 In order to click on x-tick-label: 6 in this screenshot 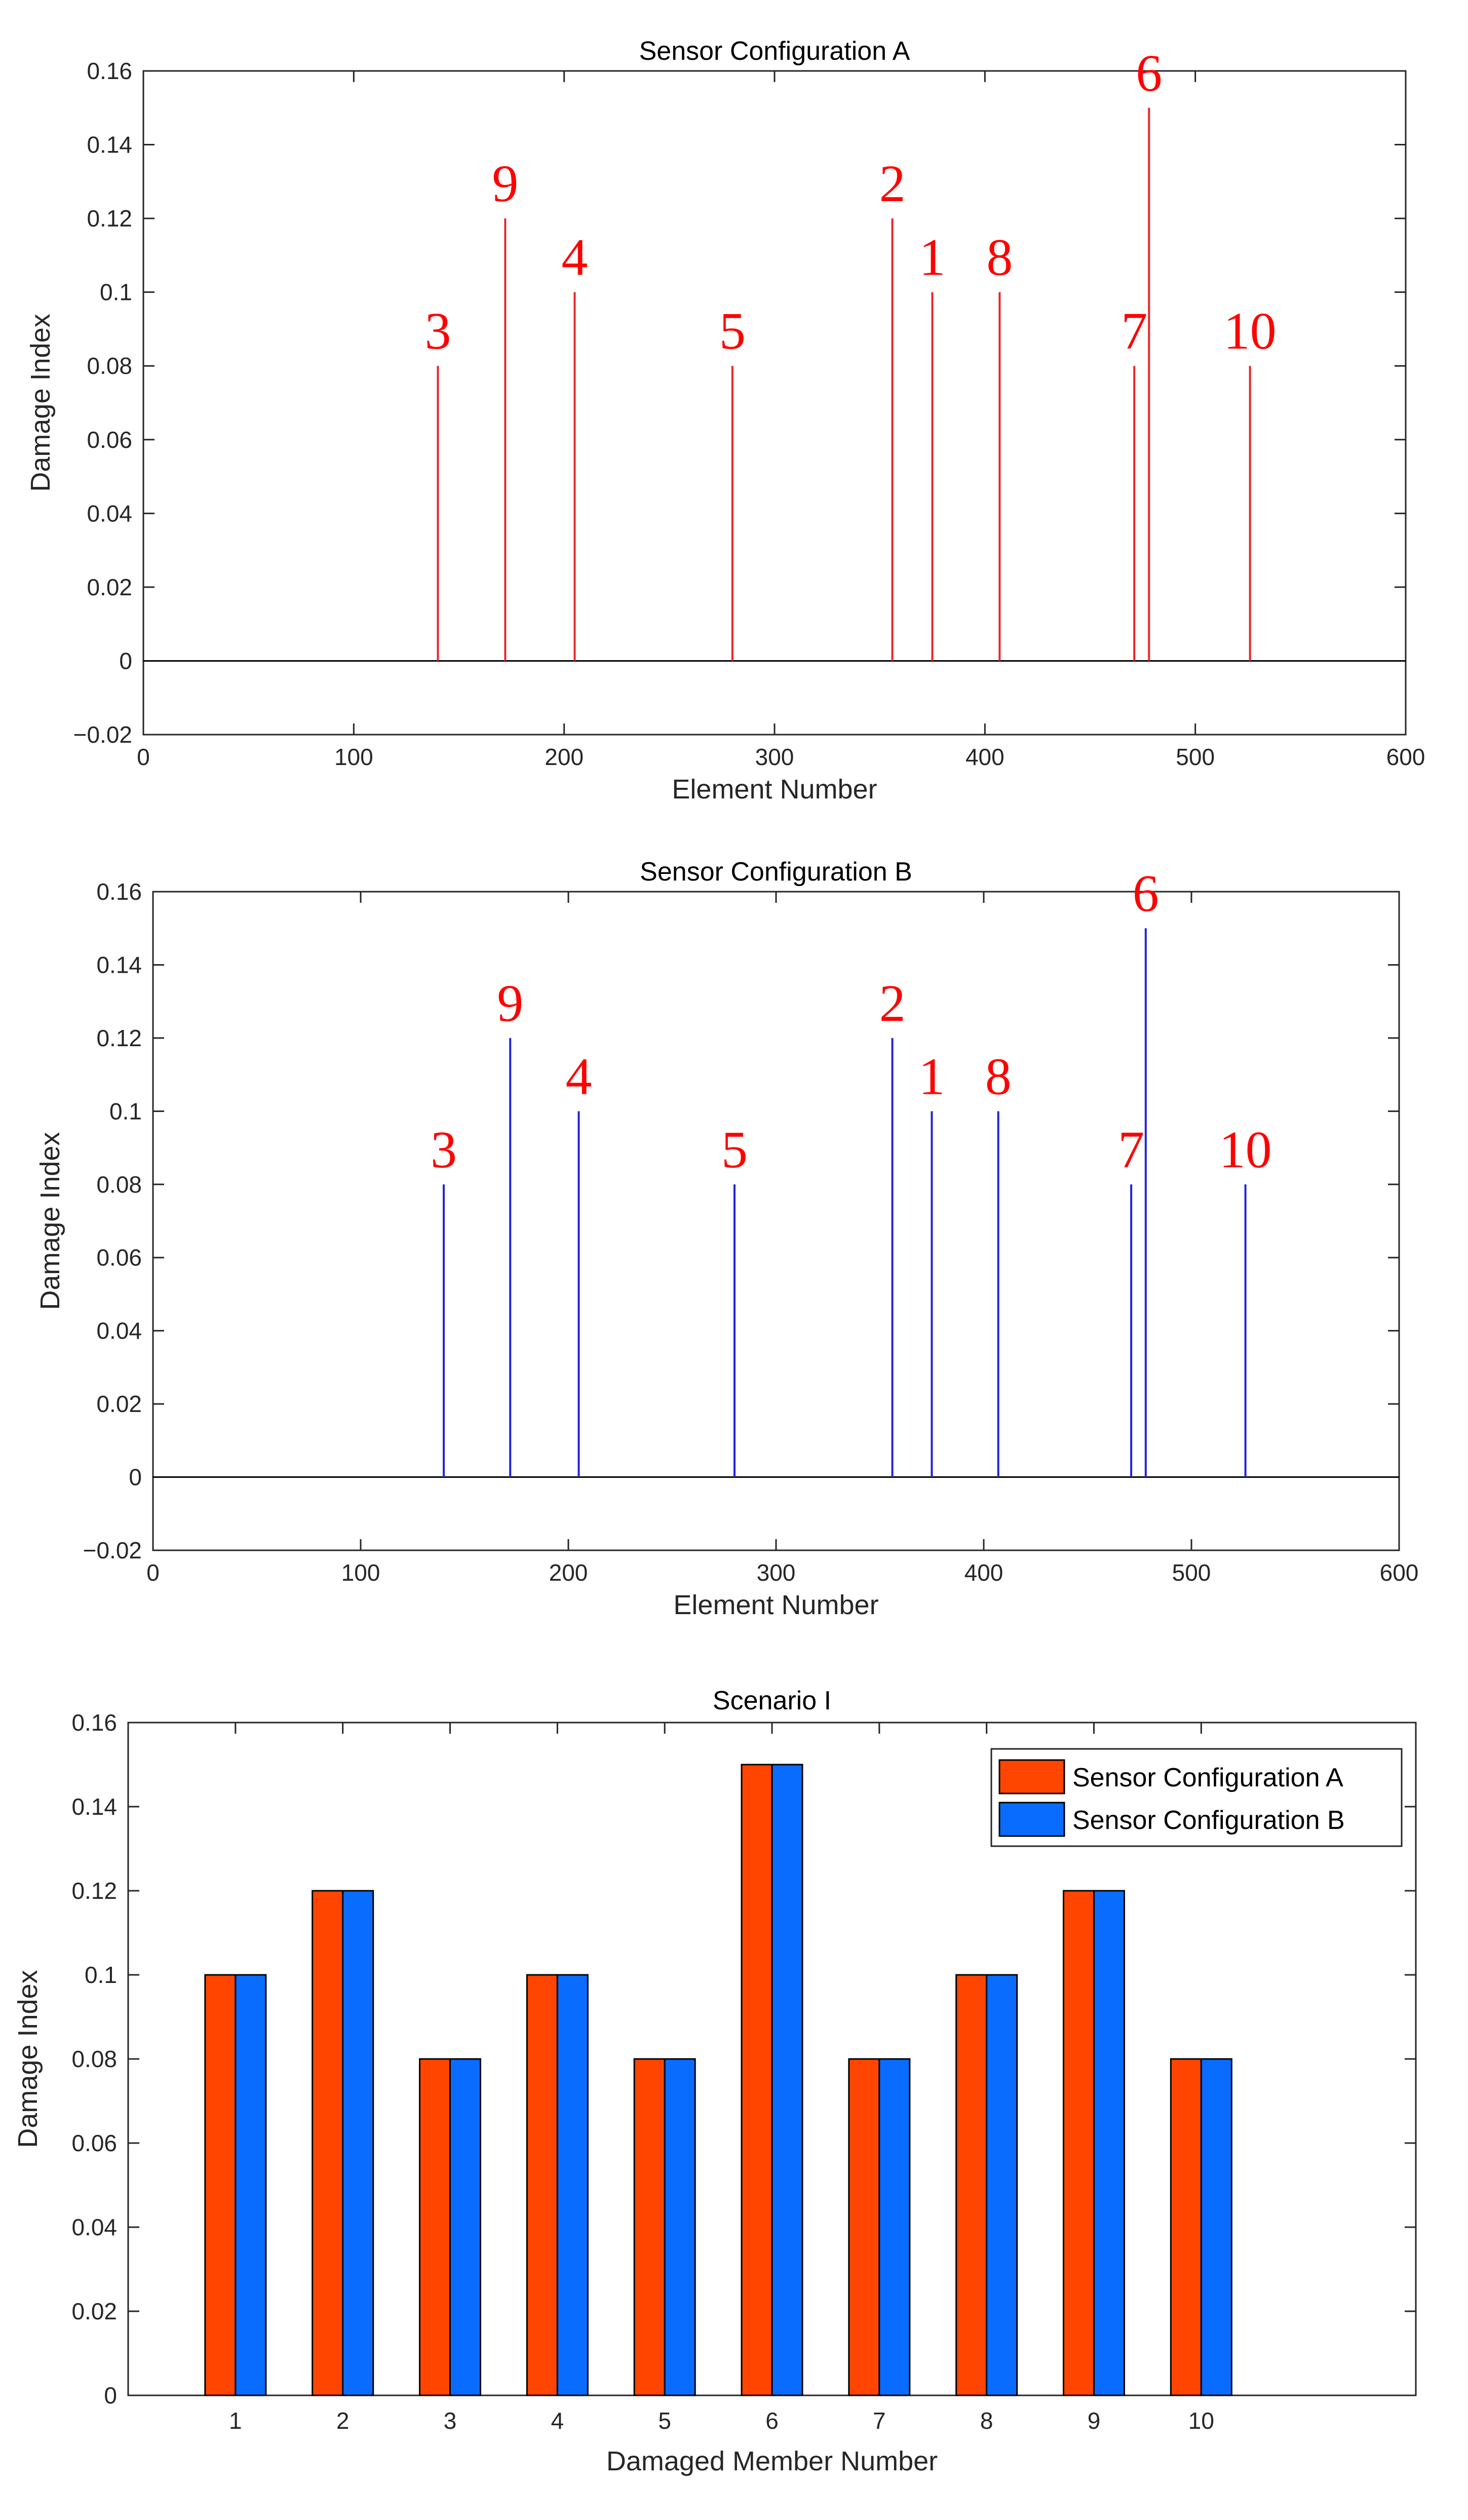, I will do `click(772, 2421)`.